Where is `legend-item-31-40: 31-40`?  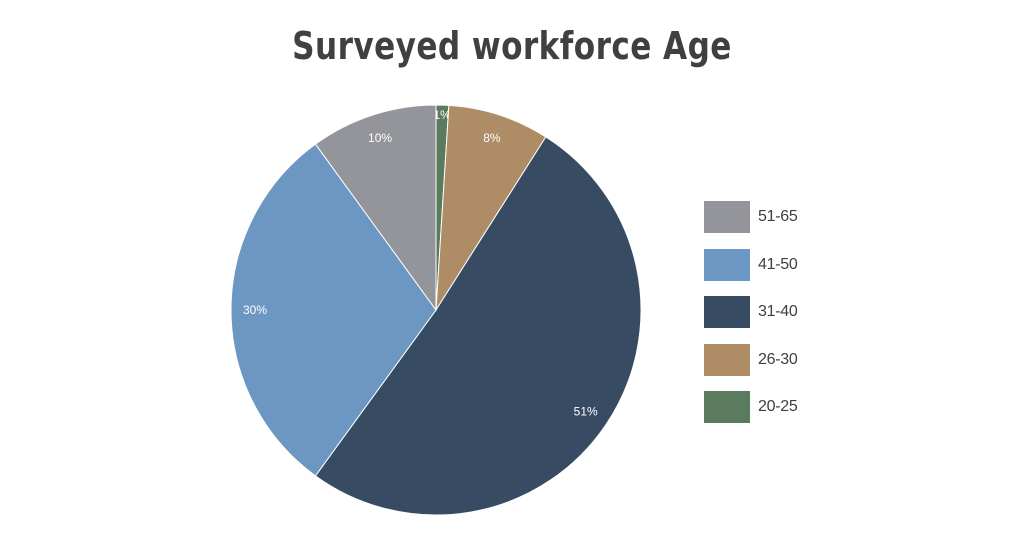 legend-item-31-40: 31-40 is located at coordinates (751, 312).